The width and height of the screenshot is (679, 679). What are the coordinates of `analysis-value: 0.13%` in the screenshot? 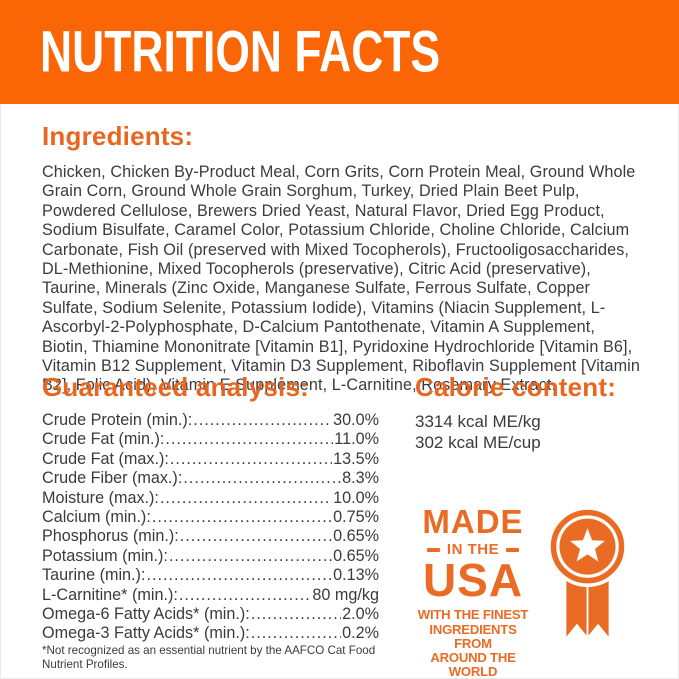 It's located at (356, 575).